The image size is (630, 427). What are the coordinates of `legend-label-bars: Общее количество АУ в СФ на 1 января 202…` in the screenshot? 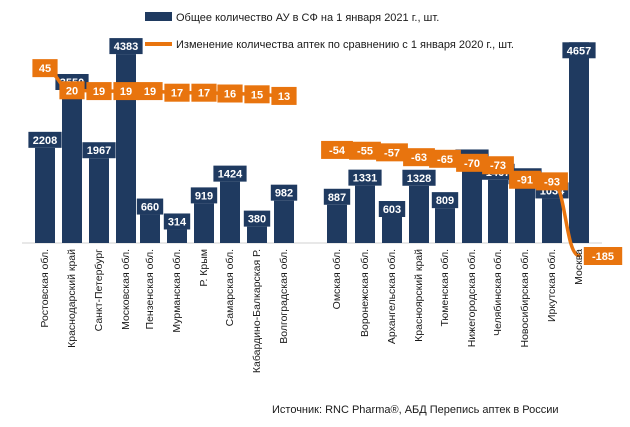 It's located at (307, 18).